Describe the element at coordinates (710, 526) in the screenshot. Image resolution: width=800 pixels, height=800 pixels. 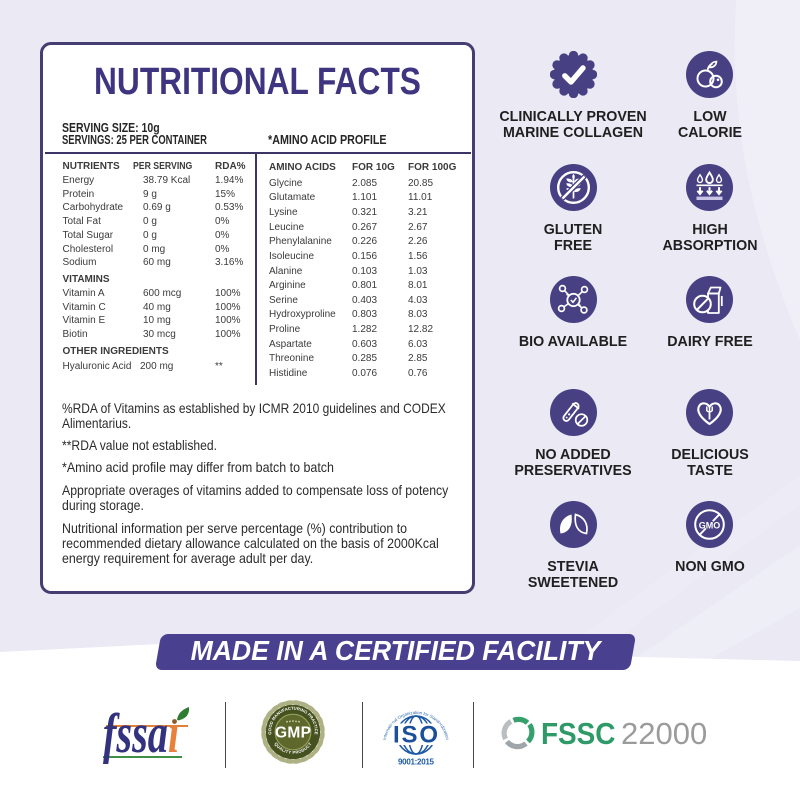
I see `svg-text: GMO` at that location.